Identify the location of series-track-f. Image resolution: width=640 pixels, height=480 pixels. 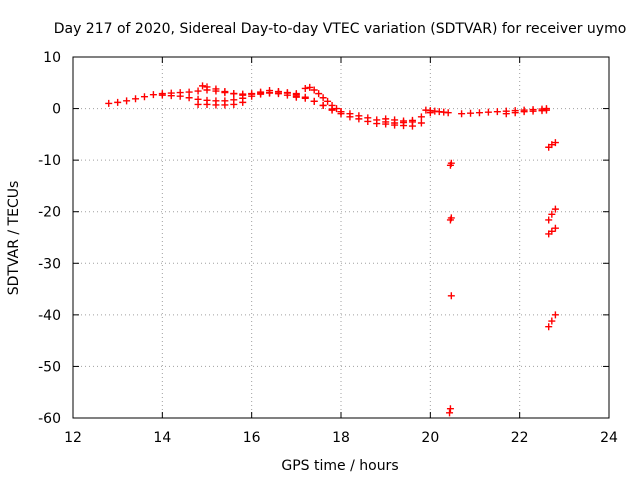
(323, 99).